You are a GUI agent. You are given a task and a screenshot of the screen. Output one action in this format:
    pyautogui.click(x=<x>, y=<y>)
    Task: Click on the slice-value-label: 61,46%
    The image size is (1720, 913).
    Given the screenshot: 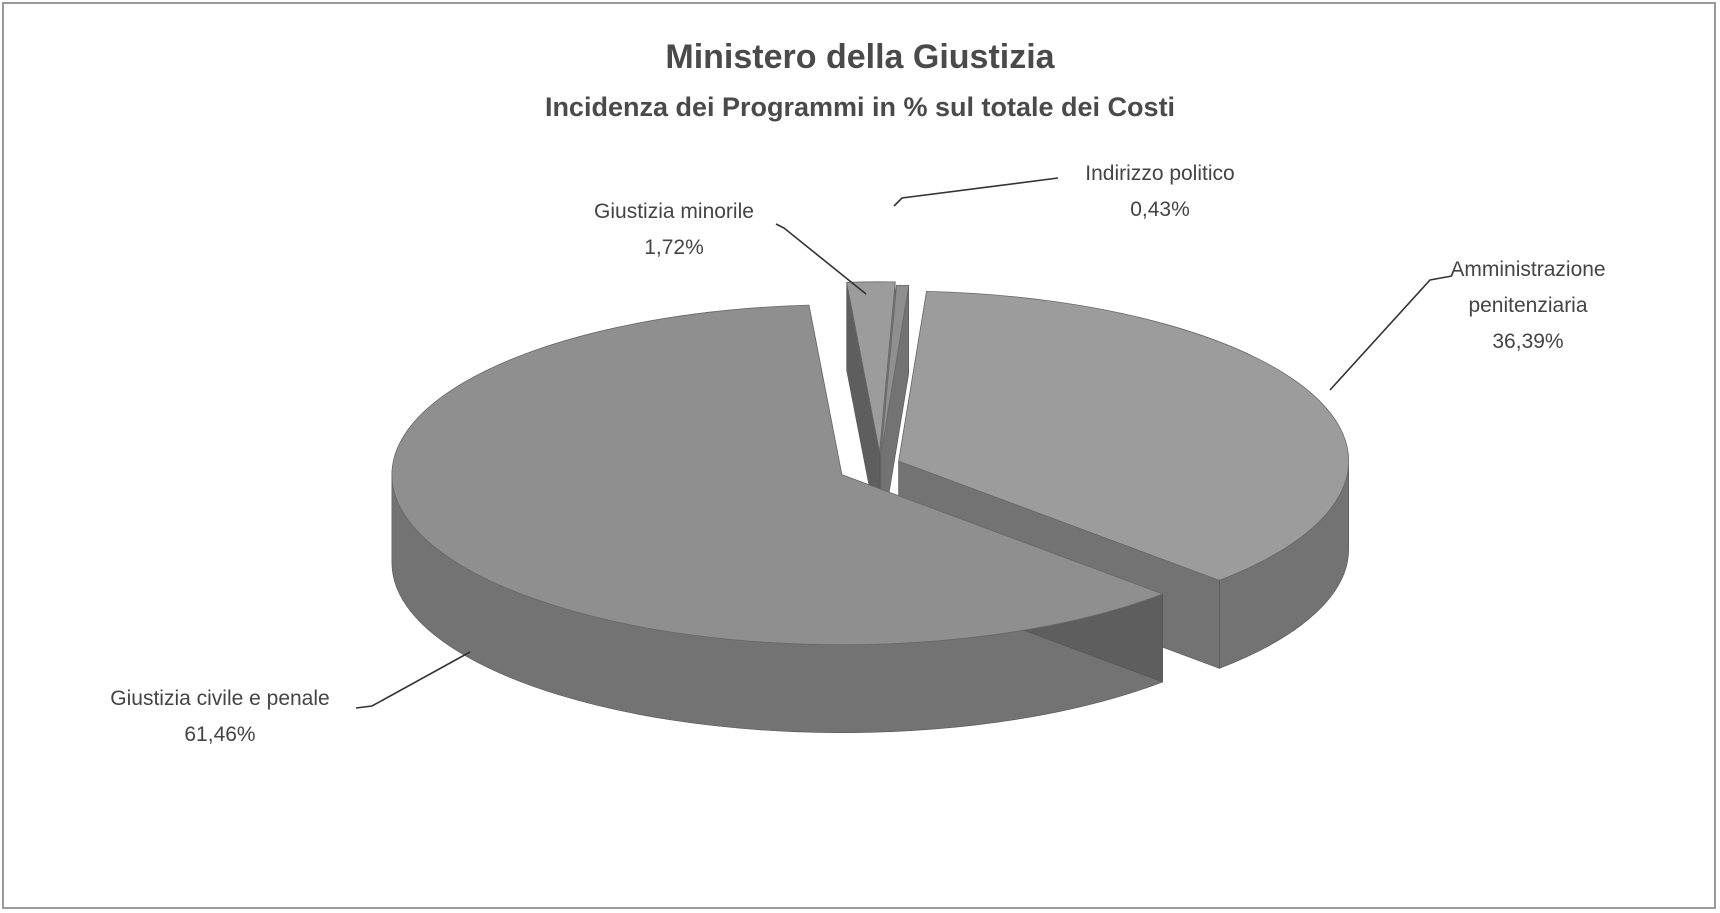 What is the action you would take?
    pyautogui.click(x=219, y=734)
    